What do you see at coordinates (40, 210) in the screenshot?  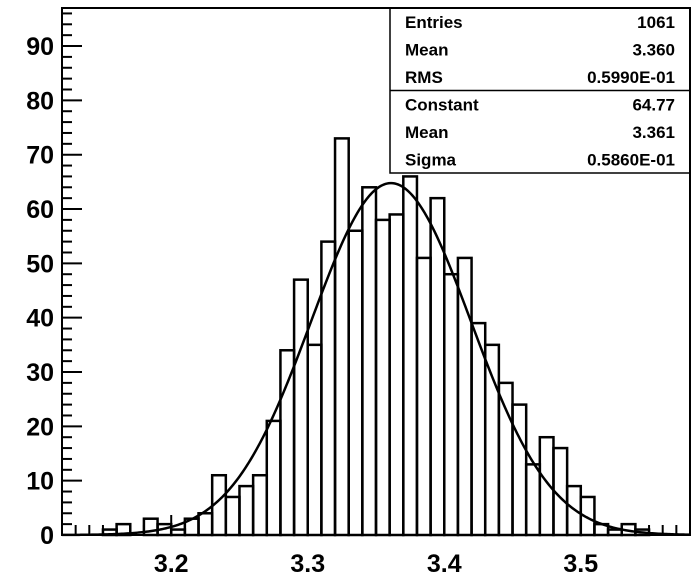 I see `y-tick-label: 60` at bounding box center [40, 210].